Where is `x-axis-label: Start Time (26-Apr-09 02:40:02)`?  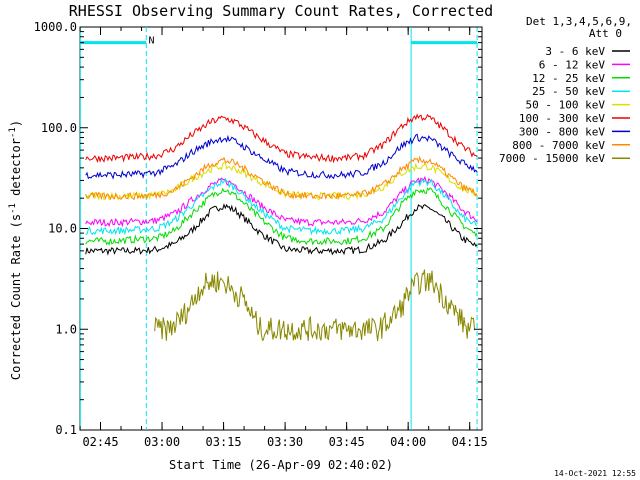
x-axis-label: Start Time (26-Apr-09 02:40:02) is located at coordinates (281, 465).